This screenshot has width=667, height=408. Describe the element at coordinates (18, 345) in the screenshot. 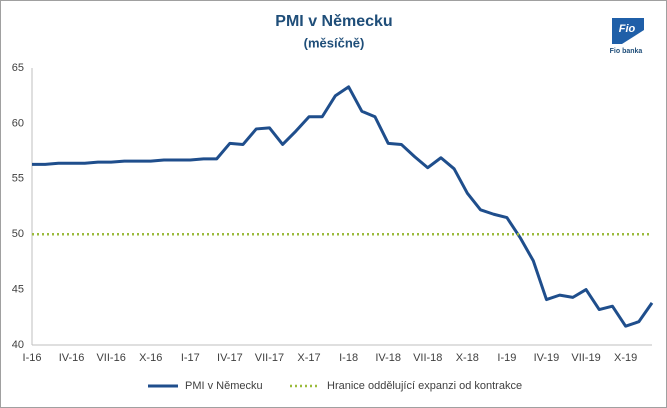

I see `y-tick-label: 40` at that location.